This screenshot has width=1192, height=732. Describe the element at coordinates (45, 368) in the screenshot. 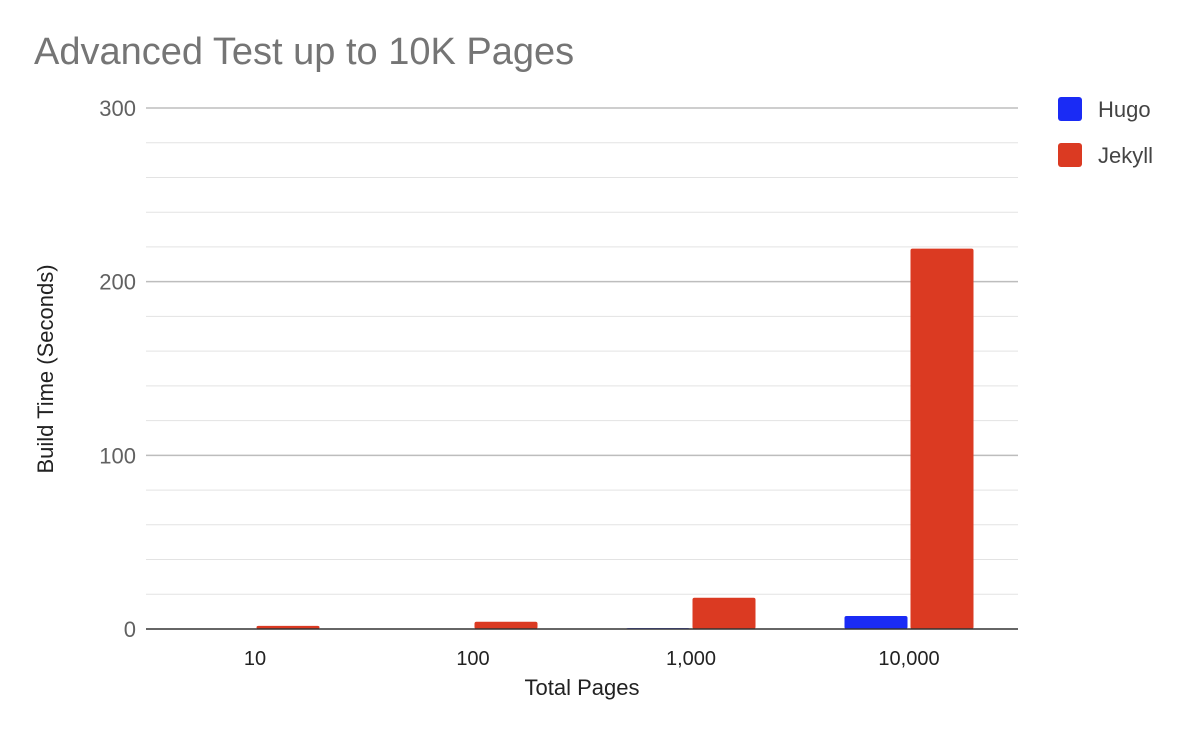

I see `y-axis-title: Build Time (Seconds)` at that location.